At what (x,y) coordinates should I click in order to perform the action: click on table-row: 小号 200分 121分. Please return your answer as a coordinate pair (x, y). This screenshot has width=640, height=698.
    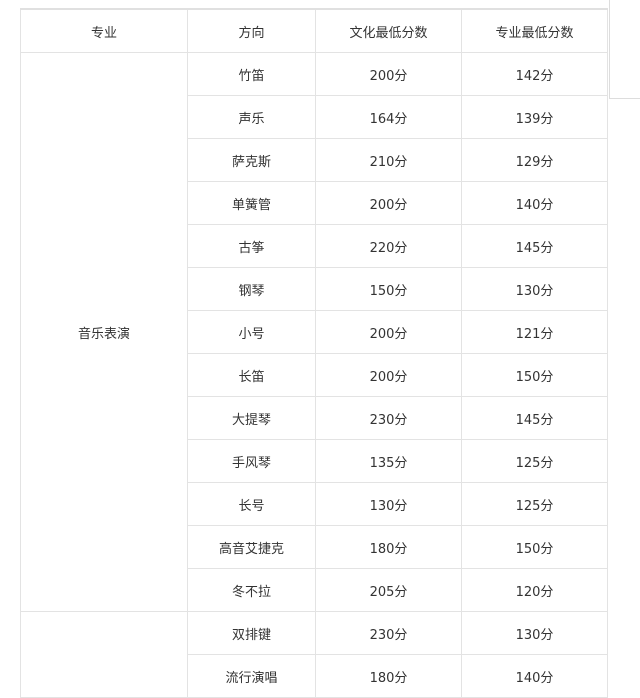
    Looking at the image, I should click on (314, 332).